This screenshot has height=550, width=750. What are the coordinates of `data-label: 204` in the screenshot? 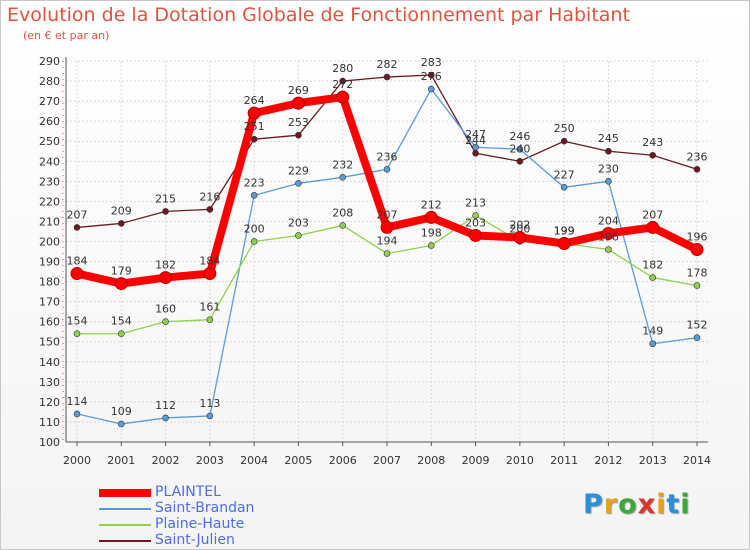 It's located at (608, 220).